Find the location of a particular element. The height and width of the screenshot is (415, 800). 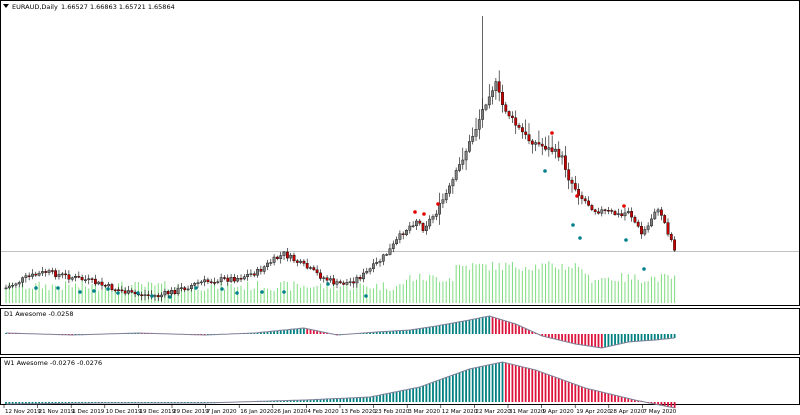

symbol-title: EURAUD,Daily is located at coordinates (35, 7).